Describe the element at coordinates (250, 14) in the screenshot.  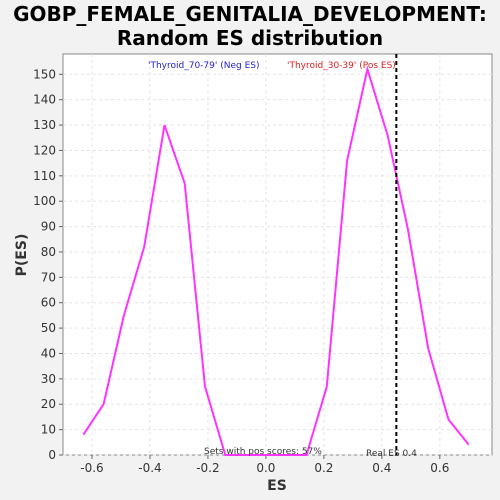
I see `chart-title-line-1: GOBP_FEMALE_GENITALIA_DEVELOPMENT:` at that location.